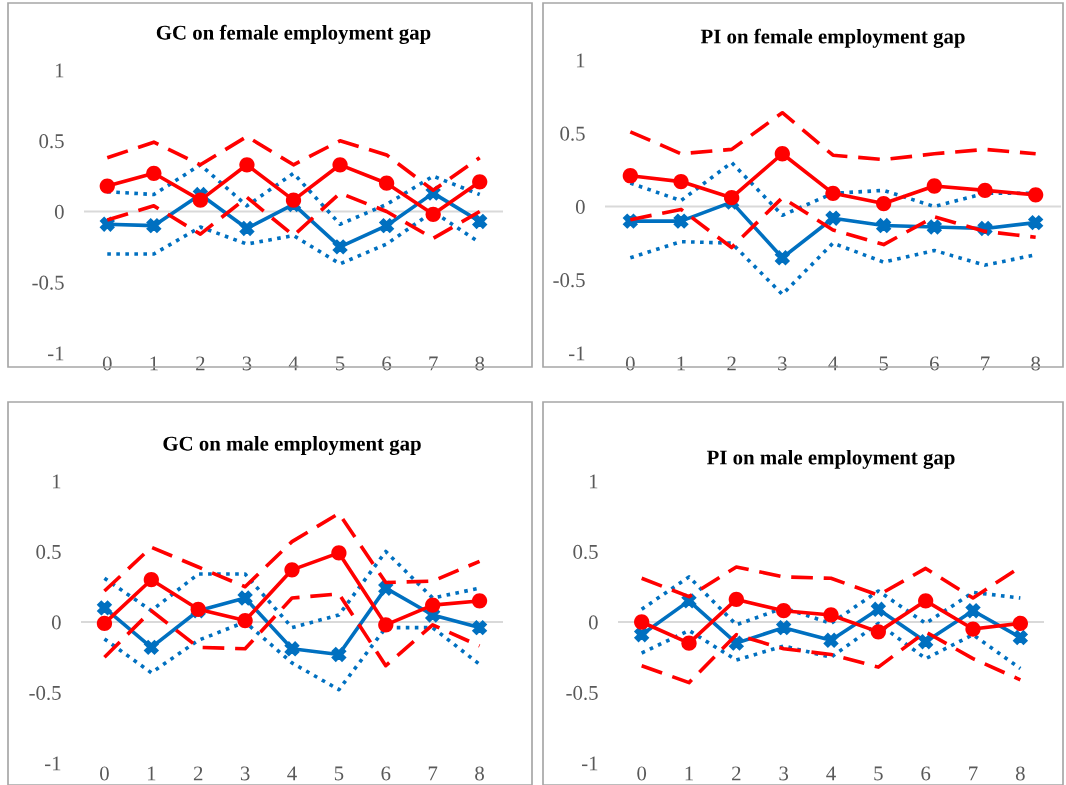  I want to click on chart-title: PI on female employment gap, so click(832, 38).